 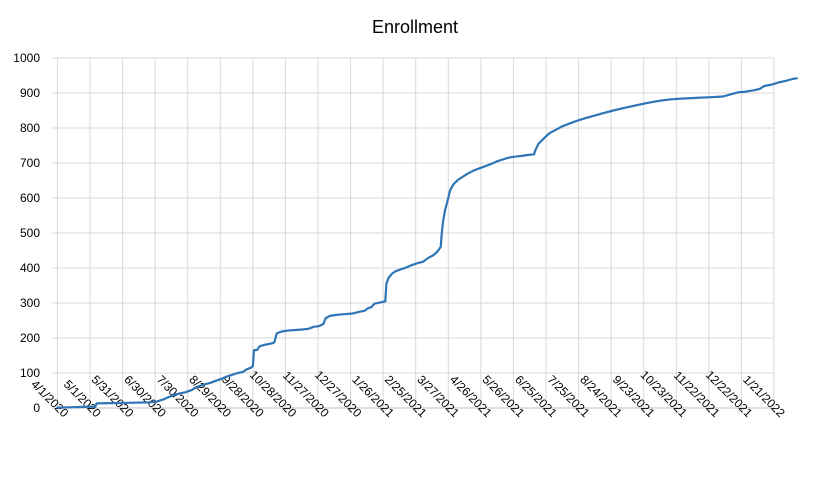 What do you see at coordinates (415, 27) in the screenshot?
I see `chart-title: Enrollment` at bounding box center [415, 27].